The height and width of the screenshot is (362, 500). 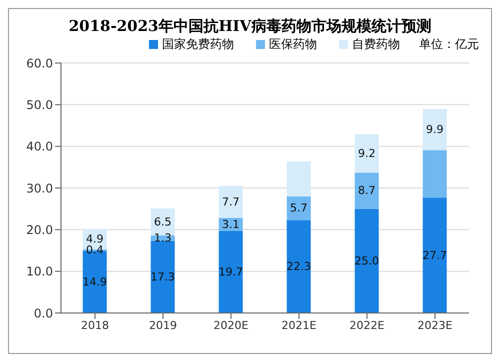 What do you see at coordinates (39, 147) in the screenshot?
I see `y-tick-label: 40.0` at bounding box center [39, 147].